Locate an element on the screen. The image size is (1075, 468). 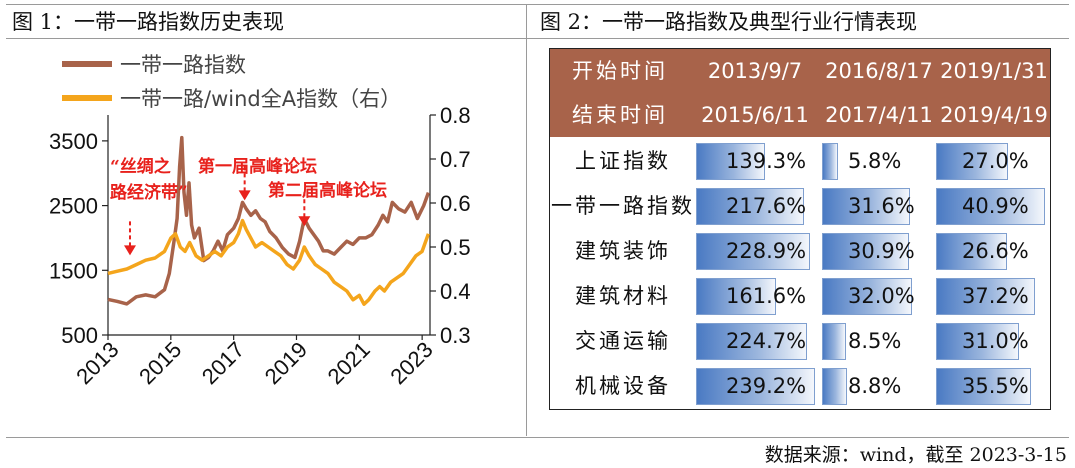
row-label: 建筑材料 is located at coordinates (623, 296).